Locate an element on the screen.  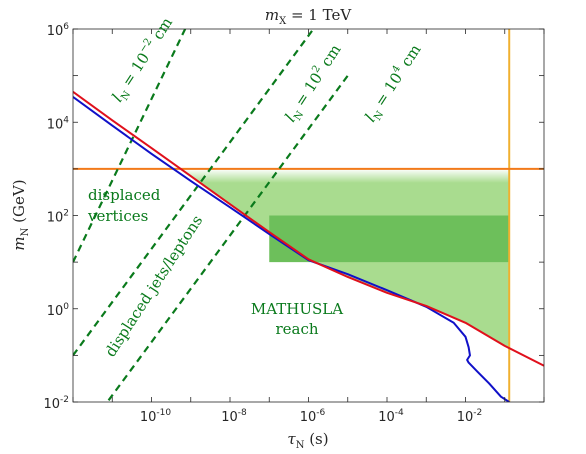
region-top-fade is located at coordinates (344, 175).